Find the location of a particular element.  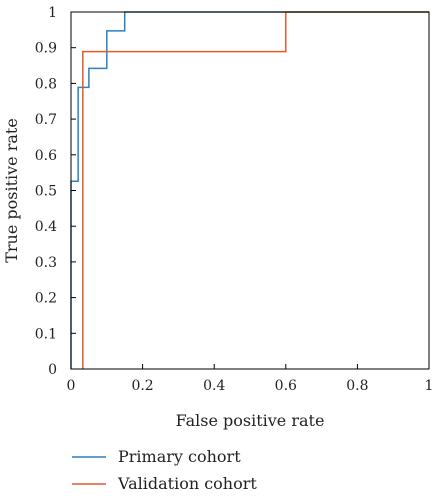

x-tick-label: 1 is located at coordinates (429, 386).